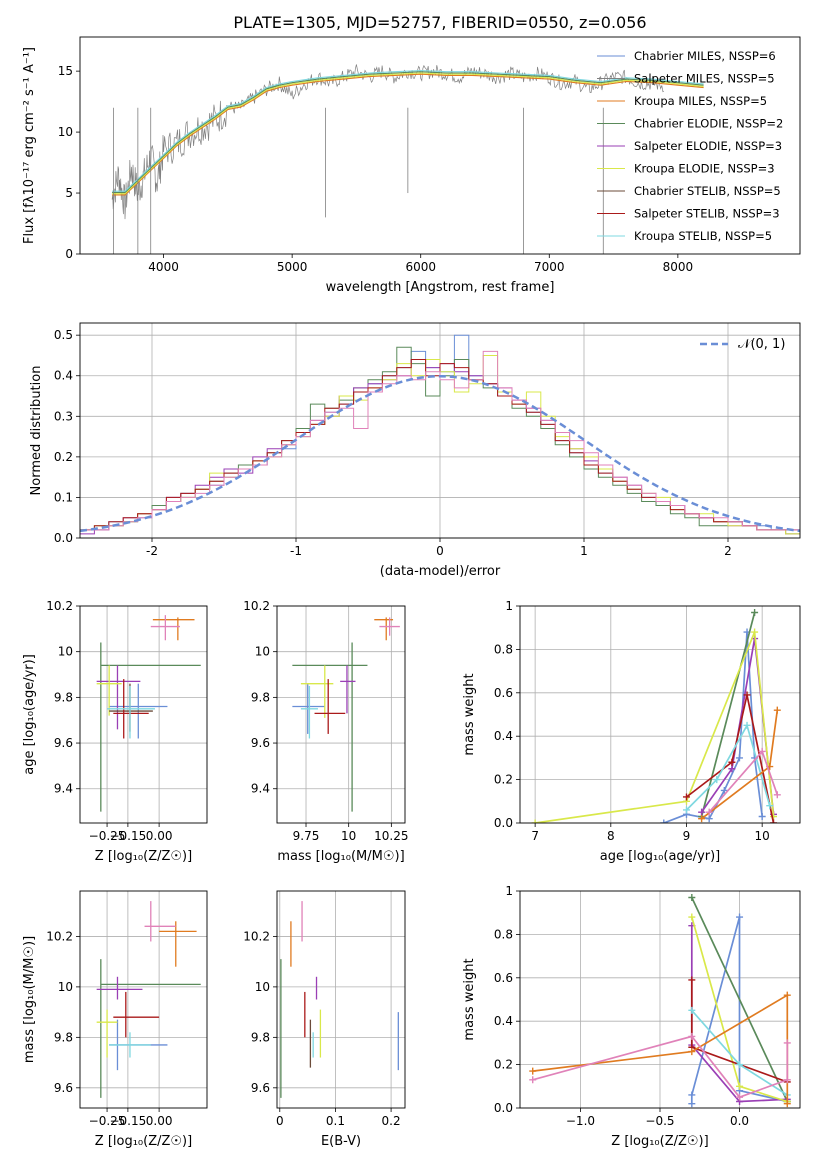 This screenshot has width=819, height=1170. Describe the element at coordinates (143, 1141) in the screenshot. I see `x-axis-label: Z [log₁₀(Z/Z☉)]` at that location.